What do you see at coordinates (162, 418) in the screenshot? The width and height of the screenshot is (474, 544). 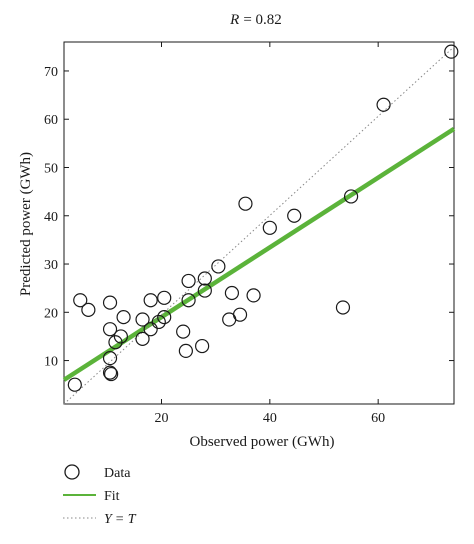 I see `x-tick-label: 20` at bounding box center [162, 418].